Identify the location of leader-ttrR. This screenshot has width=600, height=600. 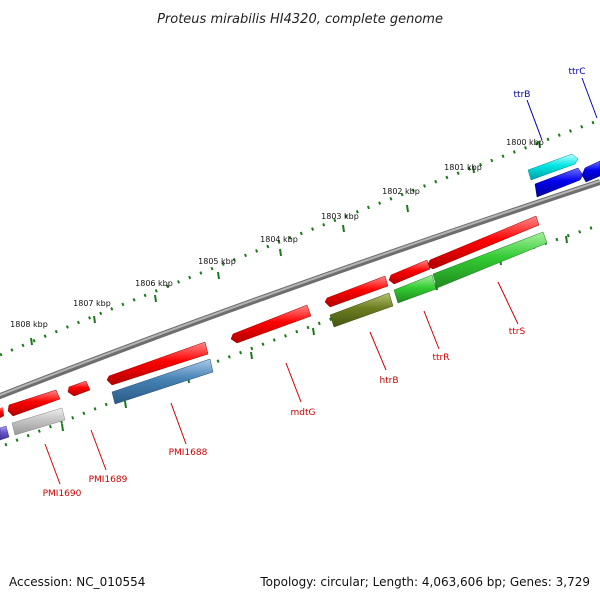
(431, 330).